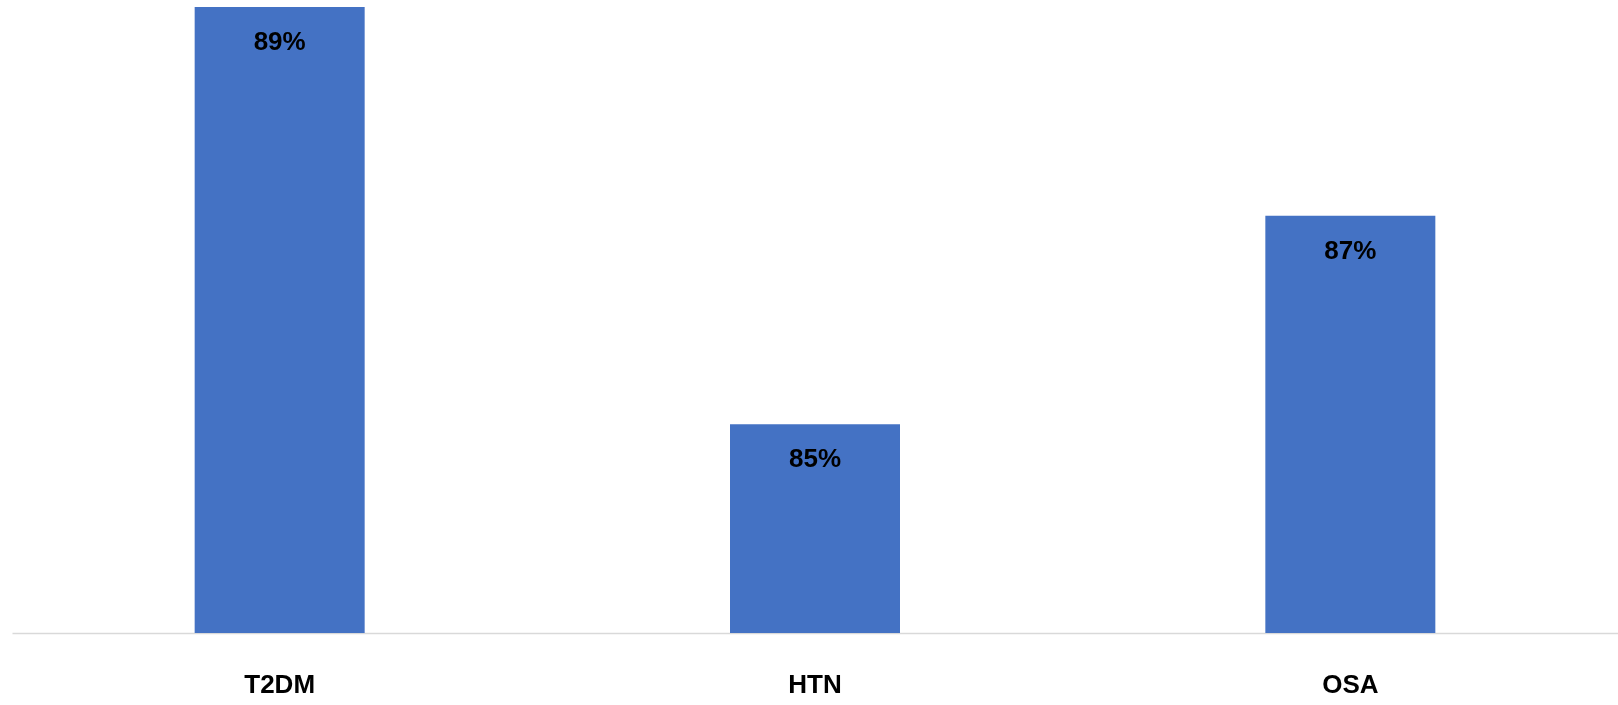 The height and width of the screenshot is (705, 1618). Describe the element at coordinates (815, 458) in the screenshot. I see `data-label: 85%` at that location.